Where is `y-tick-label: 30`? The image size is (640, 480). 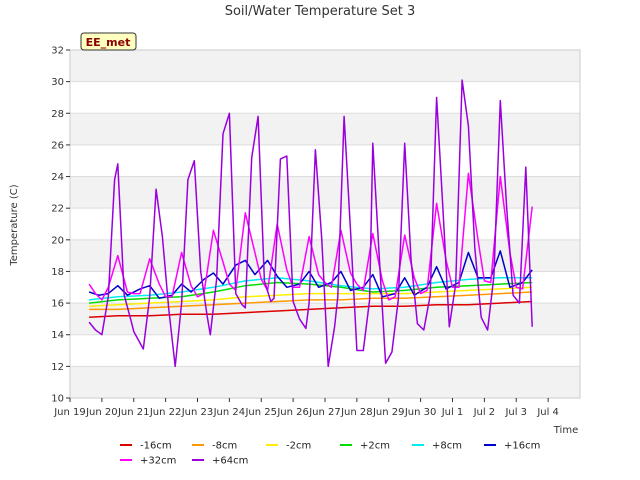
y-tick-label: 30 is located at coordinates (57, 82).